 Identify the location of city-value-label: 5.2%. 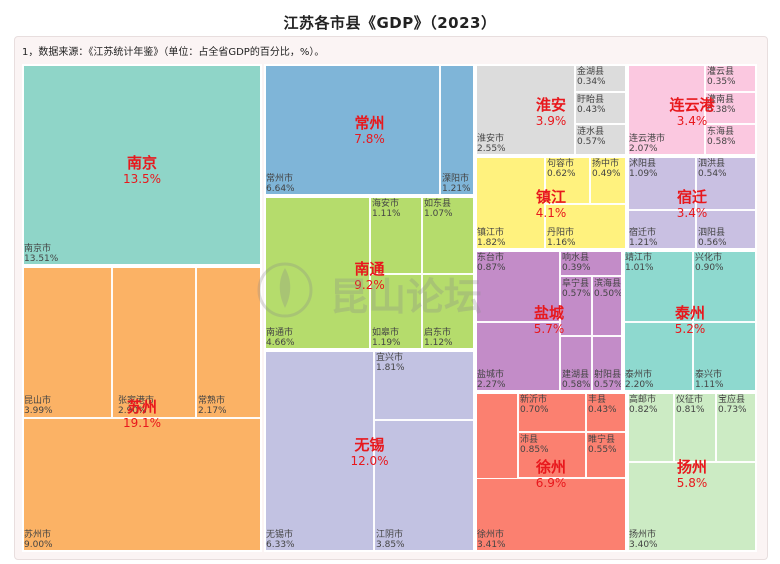
(690, 329).